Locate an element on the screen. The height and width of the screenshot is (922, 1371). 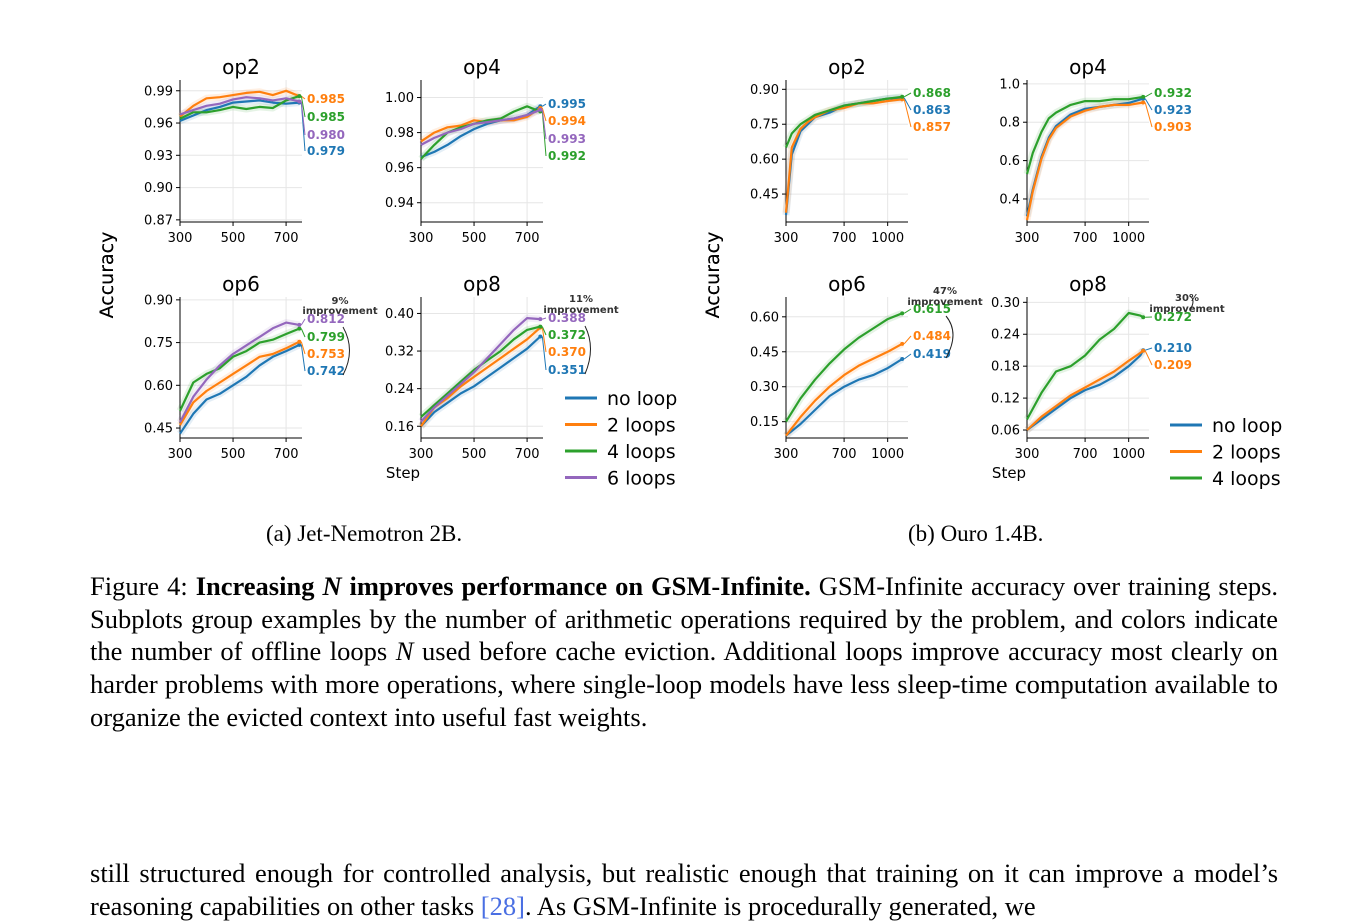
y-tick-label: 0.32 is located at coordinates (399, 352).